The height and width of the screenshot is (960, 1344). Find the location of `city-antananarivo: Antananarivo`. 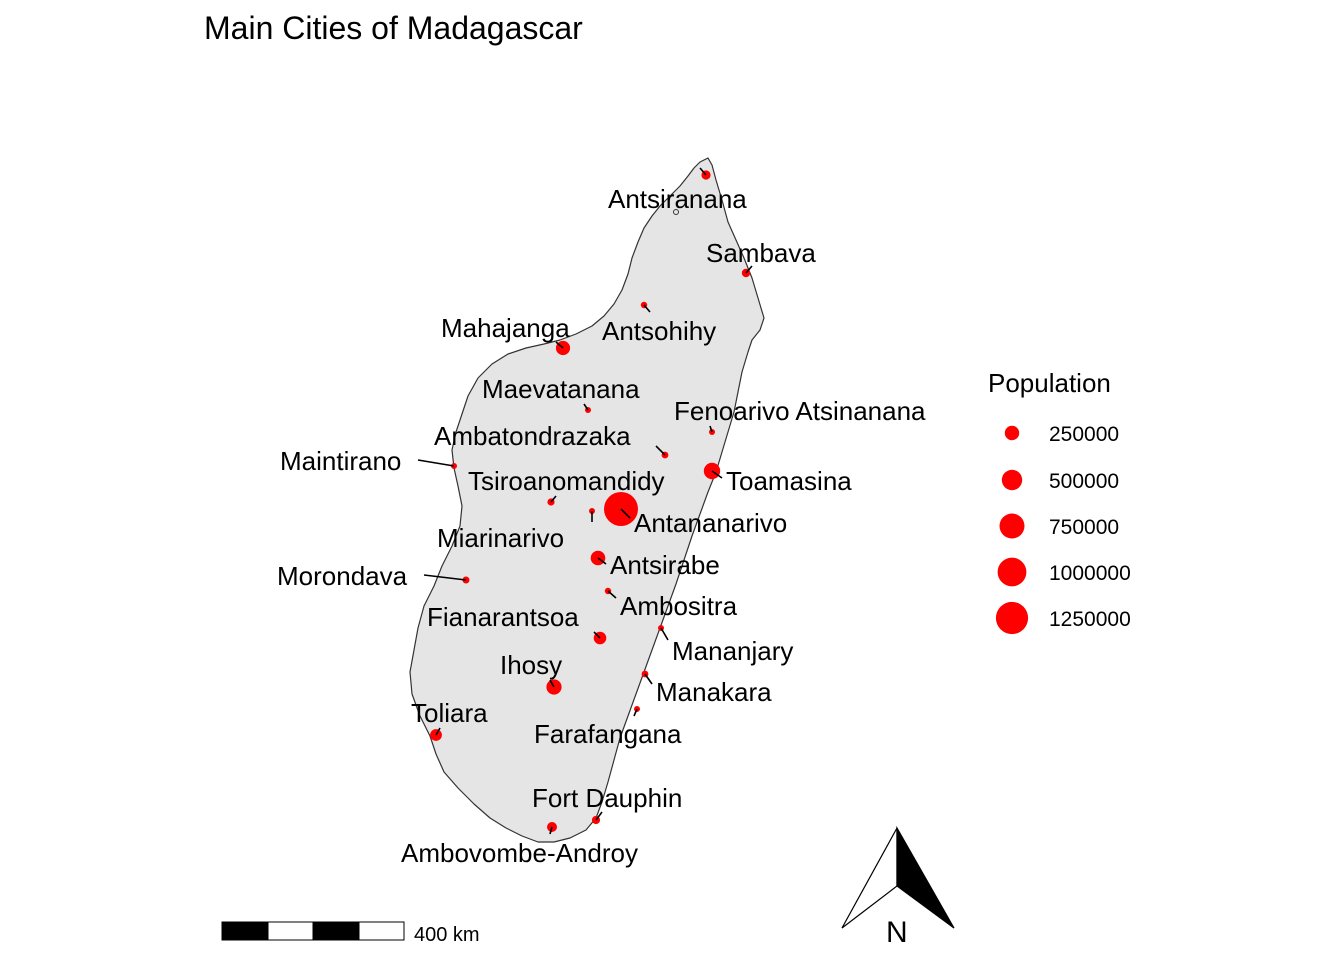

city-antananarivo: Antananarivo is located at coordinates (695, 515).